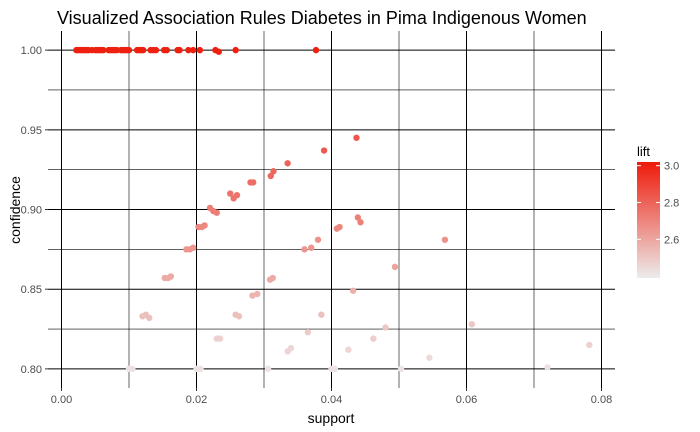 The height and width of the screenshot is (432, 700). I want to click on x-axis-label: support, so click(331, 418).